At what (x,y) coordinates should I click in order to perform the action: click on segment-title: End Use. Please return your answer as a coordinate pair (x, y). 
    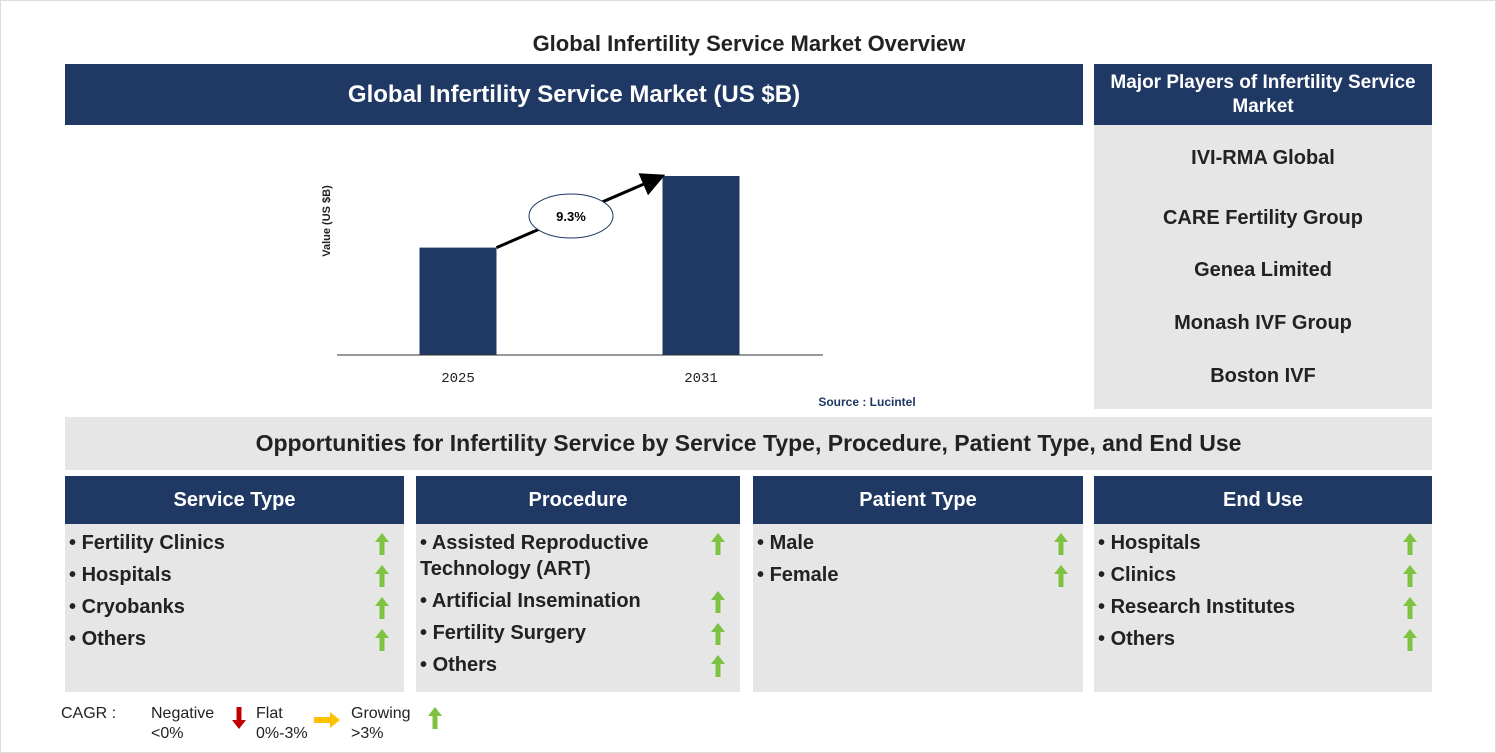
    Looking at the image, I should click on (1263, 500).